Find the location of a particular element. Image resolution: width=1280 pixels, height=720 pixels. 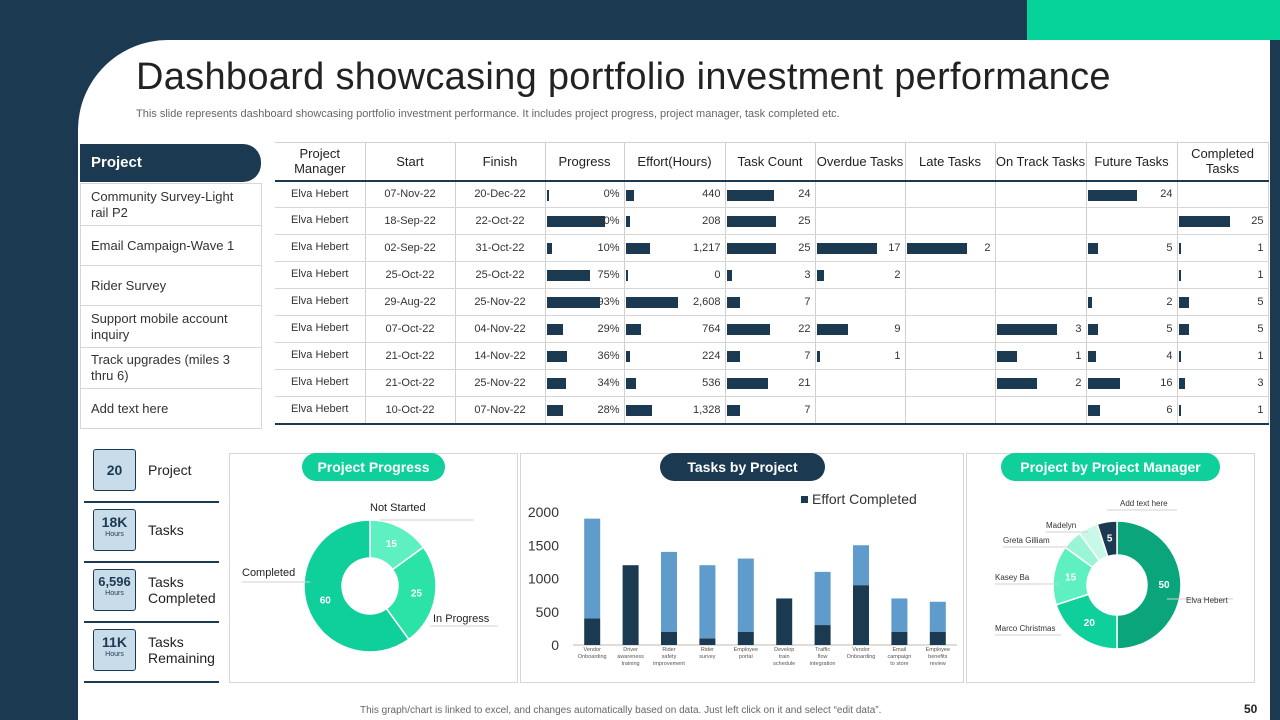

cell-value: 1,217 is located at coordinates (706, 248).